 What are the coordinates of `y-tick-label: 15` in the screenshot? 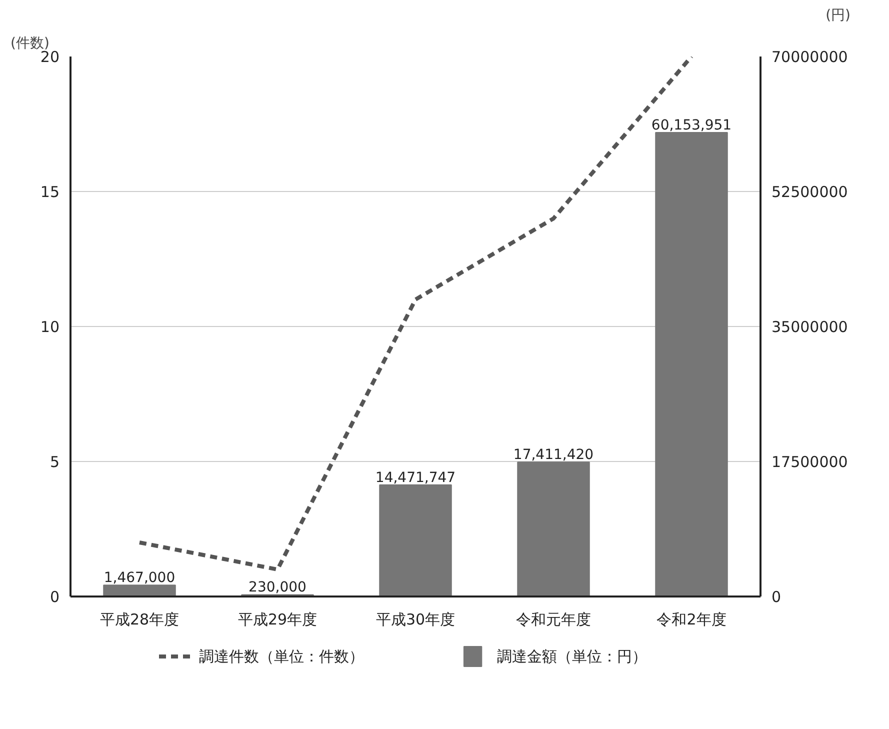 It's located at (50, 192).